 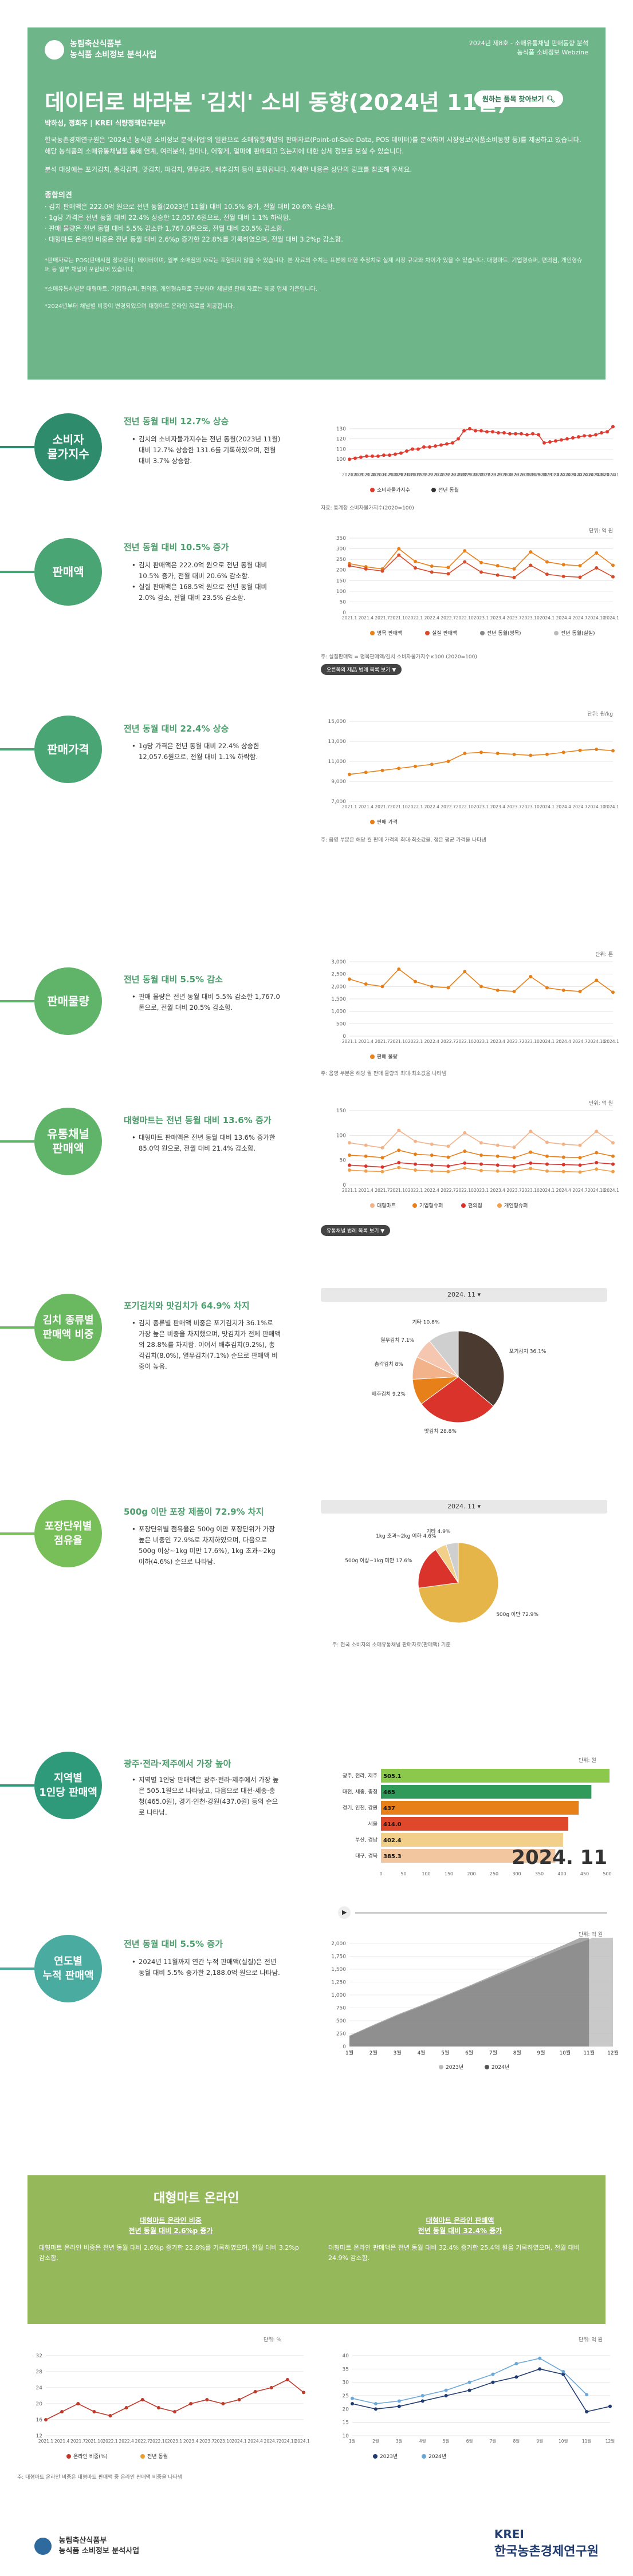 What do you see at coordinates (611, 618) in the screenshot?
I see `x-tick-label: 2024.11` at bounding box center [611, 618].